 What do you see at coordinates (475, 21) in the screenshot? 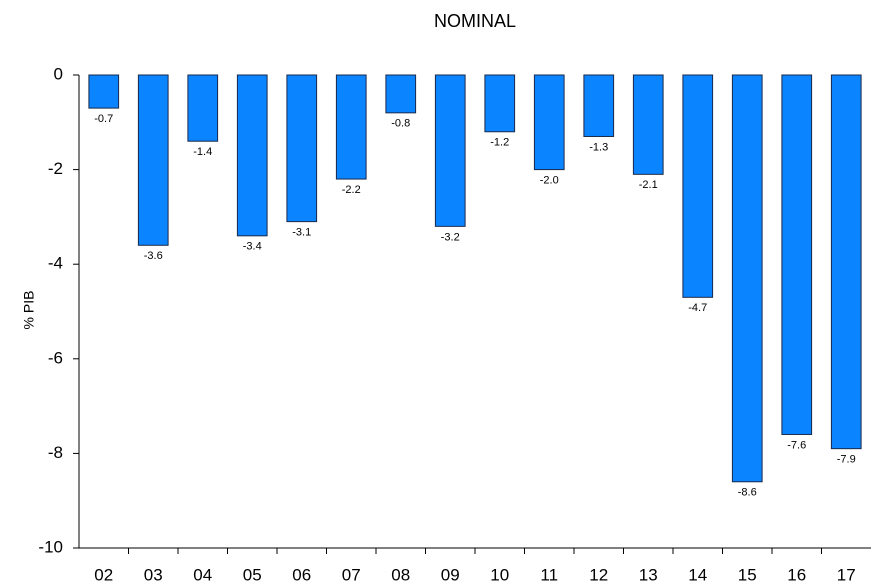
I see `chart-title: NOMINAL` at bounding box center [475, 21].